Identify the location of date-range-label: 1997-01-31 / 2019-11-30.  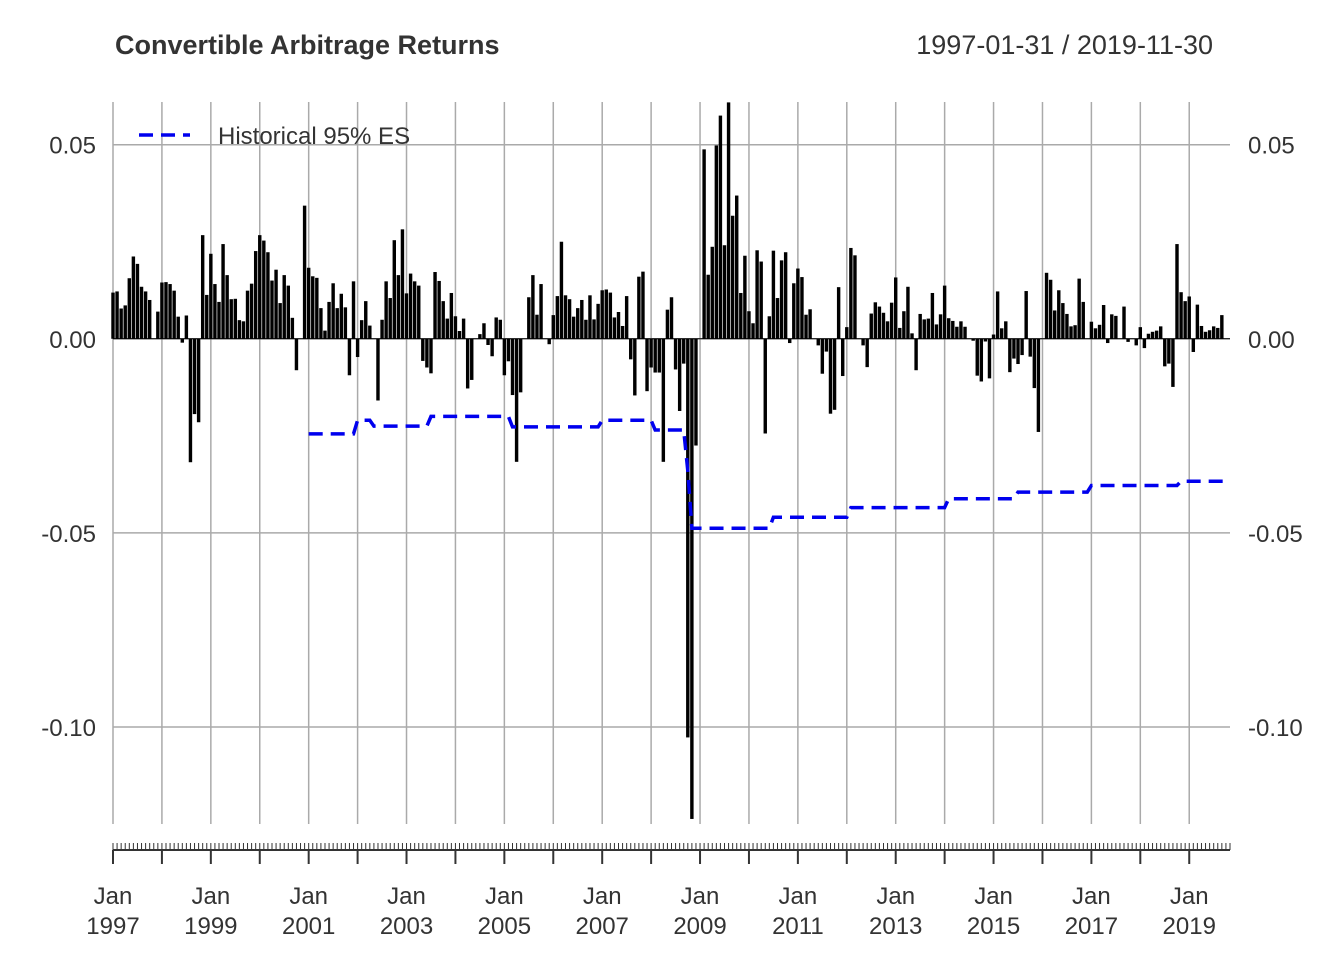
(1064, 45).